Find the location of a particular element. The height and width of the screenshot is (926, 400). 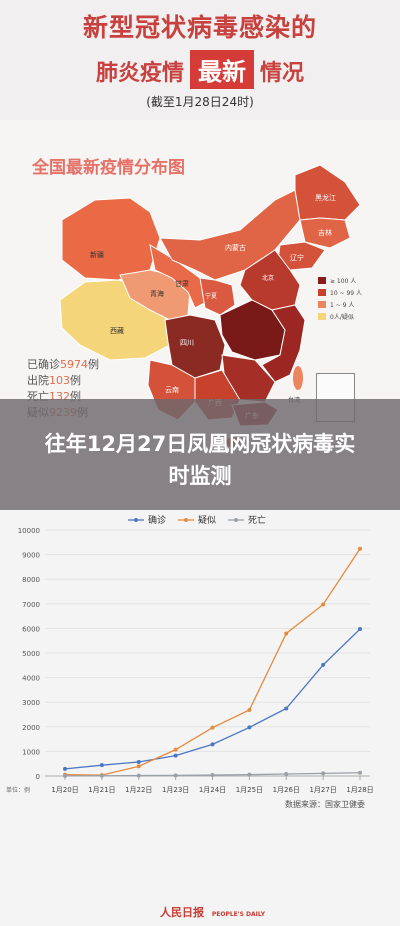

people-daily-logo: 人民日报 PEOPLE'S DAILY is located at coordinates (212, 912).